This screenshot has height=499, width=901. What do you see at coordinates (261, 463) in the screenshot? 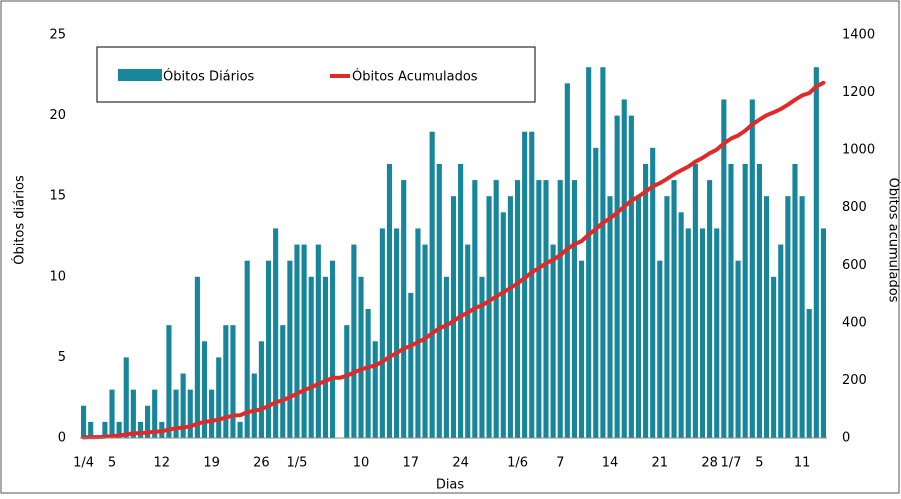
I see `x-tick-label: 26` at bounding box center [261, 463].